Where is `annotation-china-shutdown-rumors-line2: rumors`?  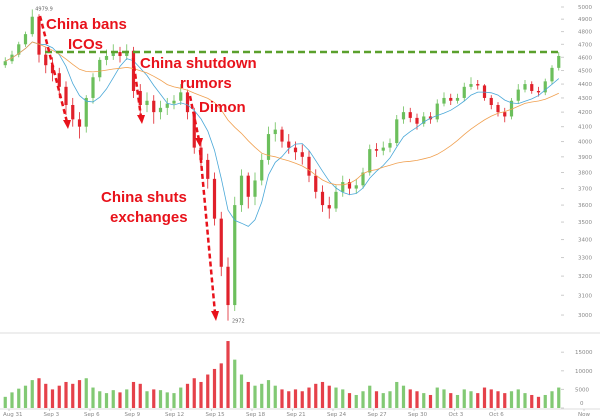 annotation-china-shutdown-rumors-line2: rumors is located at coordinates (206, 83).